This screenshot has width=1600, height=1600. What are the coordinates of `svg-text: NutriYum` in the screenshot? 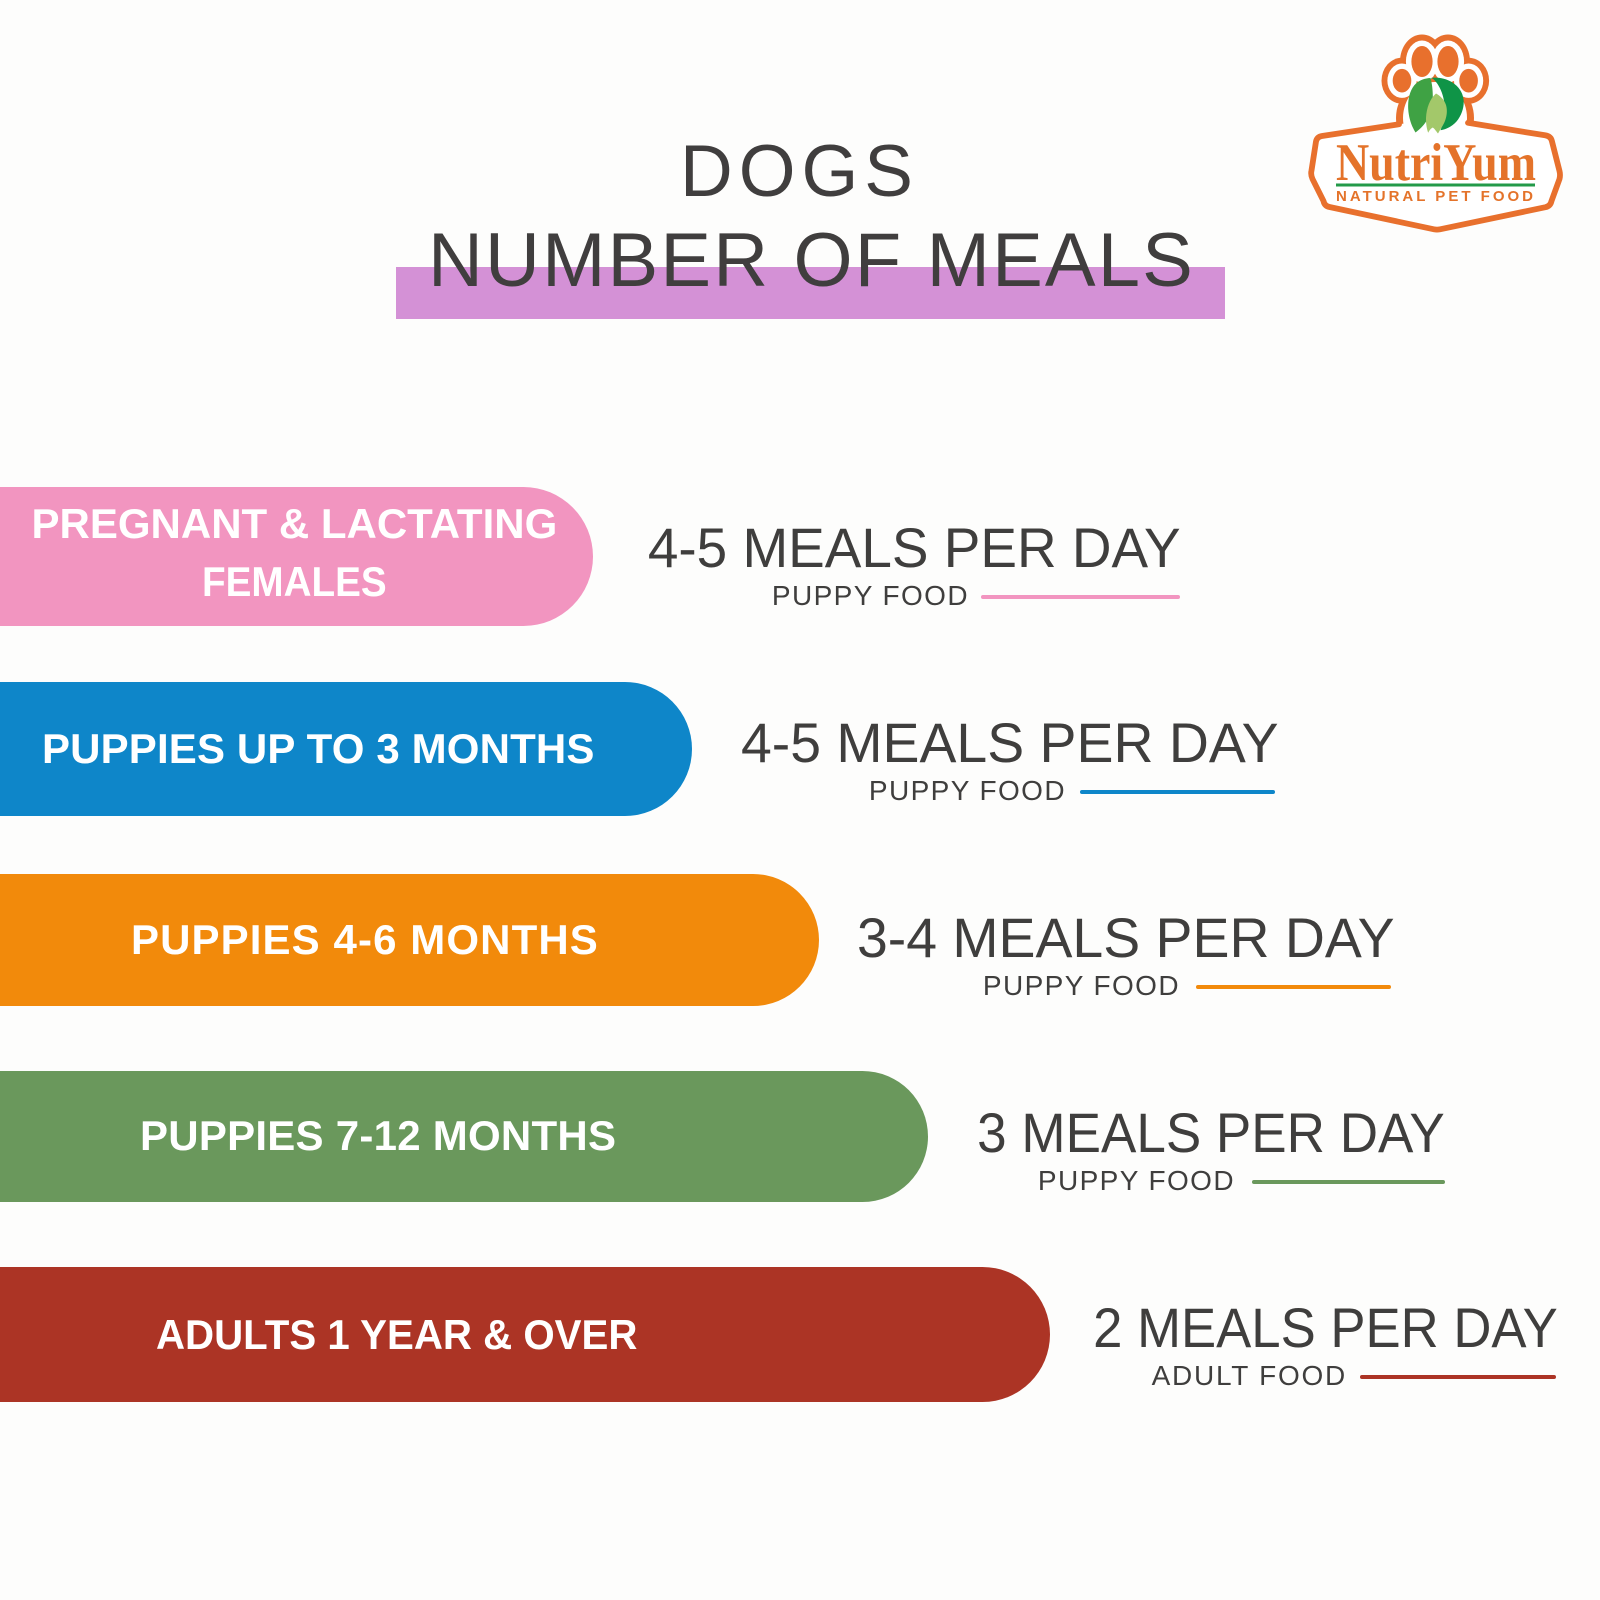 It's located at (1436, 163).